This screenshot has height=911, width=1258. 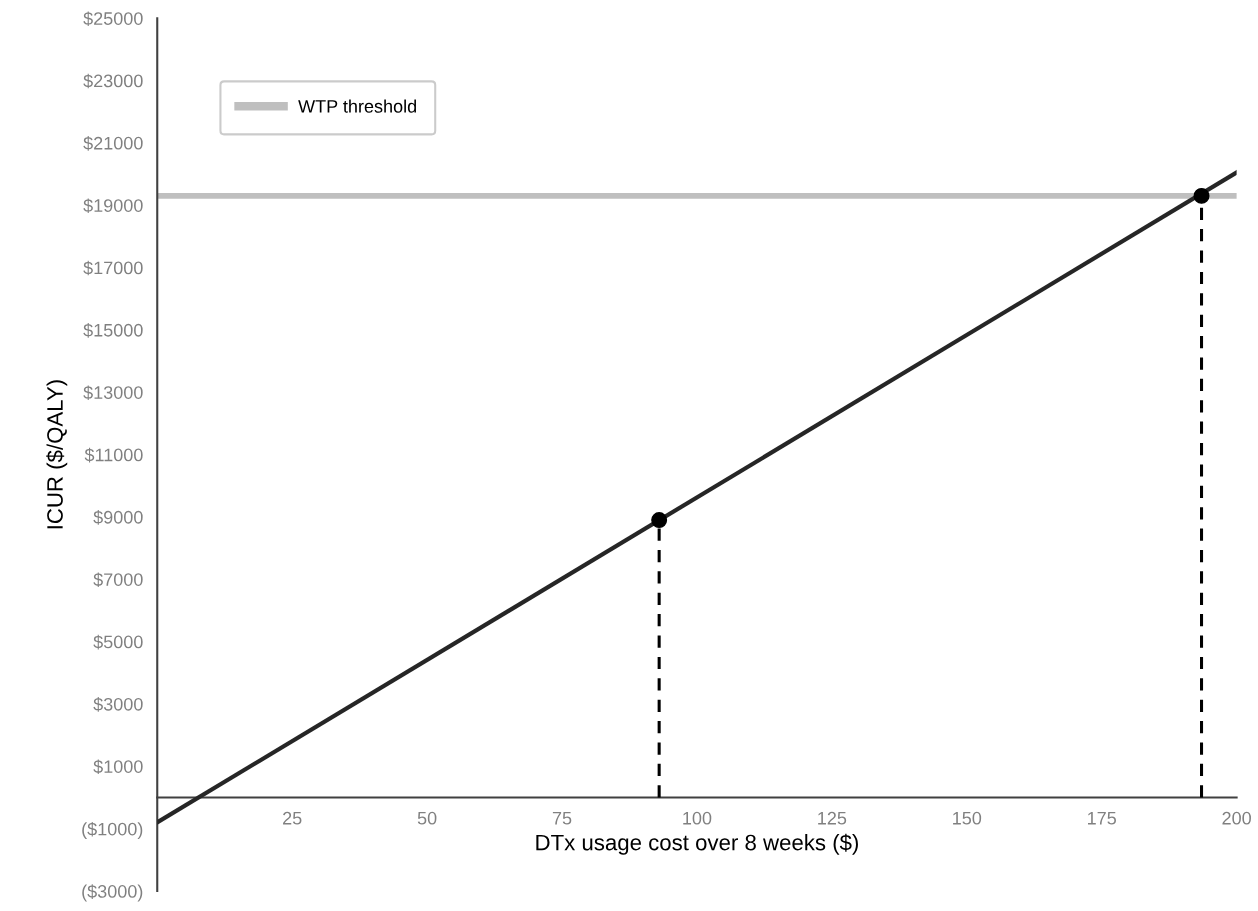 I want to click on y-axis-title: ICUR ($/QALY), so click(x=57, y=454).